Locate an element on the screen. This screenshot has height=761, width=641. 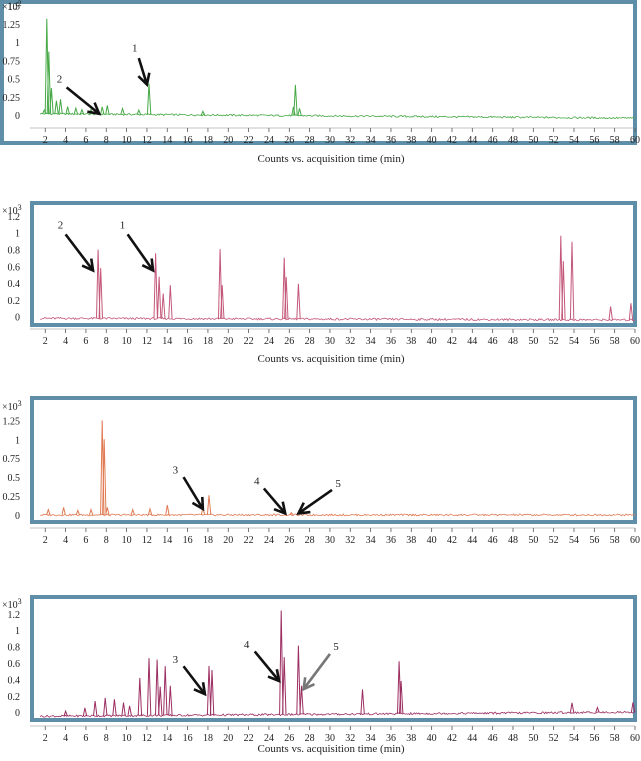
panel1-x-tick-label: 46 is located at coordinates (493, 140).